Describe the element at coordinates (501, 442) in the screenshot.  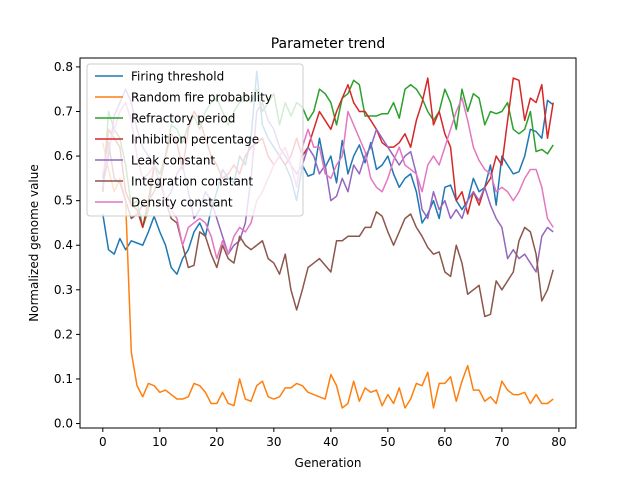
I see `x-tick-label: 70` at that location.